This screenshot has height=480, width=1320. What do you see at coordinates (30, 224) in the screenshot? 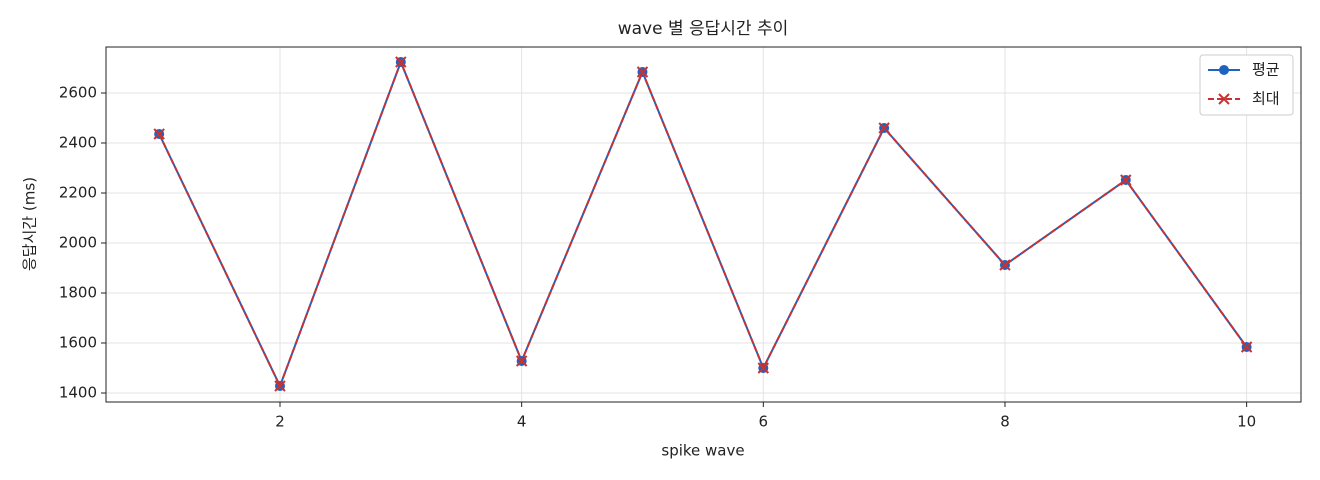
I see `y-axis-label: 응답시간 (ms)` at bounding box center [30, 224].